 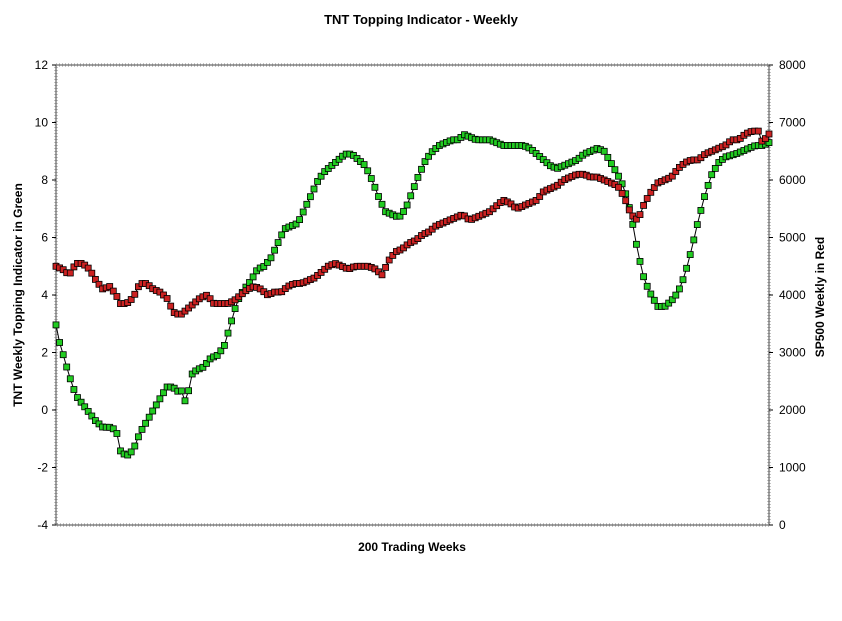 What do you see at coordinates (792, 468) in the screenshot?
I see `right-tick-label: 1000` at bounding box center [792, 468].